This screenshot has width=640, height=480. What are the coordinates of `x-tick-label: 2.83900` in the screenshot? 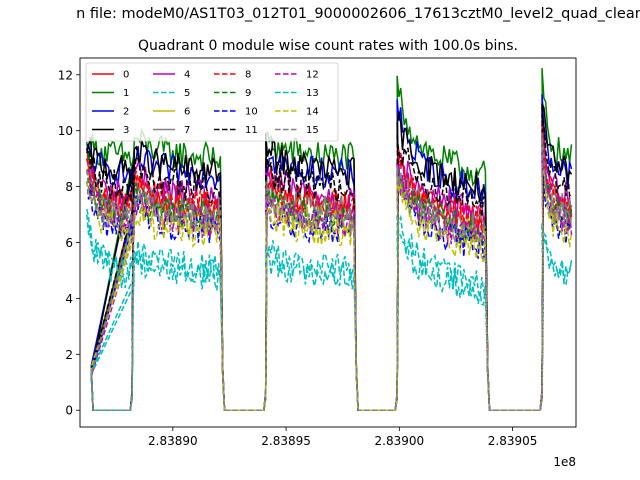 It's located at (400, 441).